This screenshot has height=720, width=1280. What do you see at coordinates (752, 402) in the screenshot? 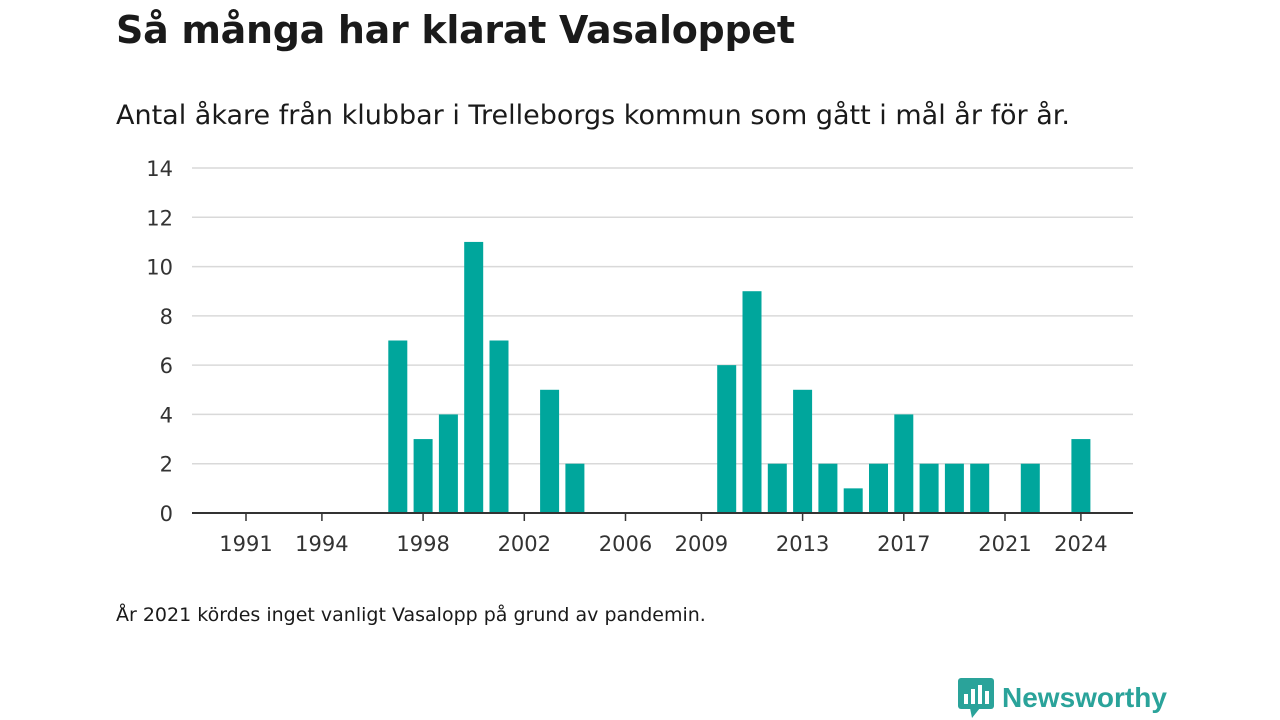
I see `bar-2011` at bounding box center [752, 402].